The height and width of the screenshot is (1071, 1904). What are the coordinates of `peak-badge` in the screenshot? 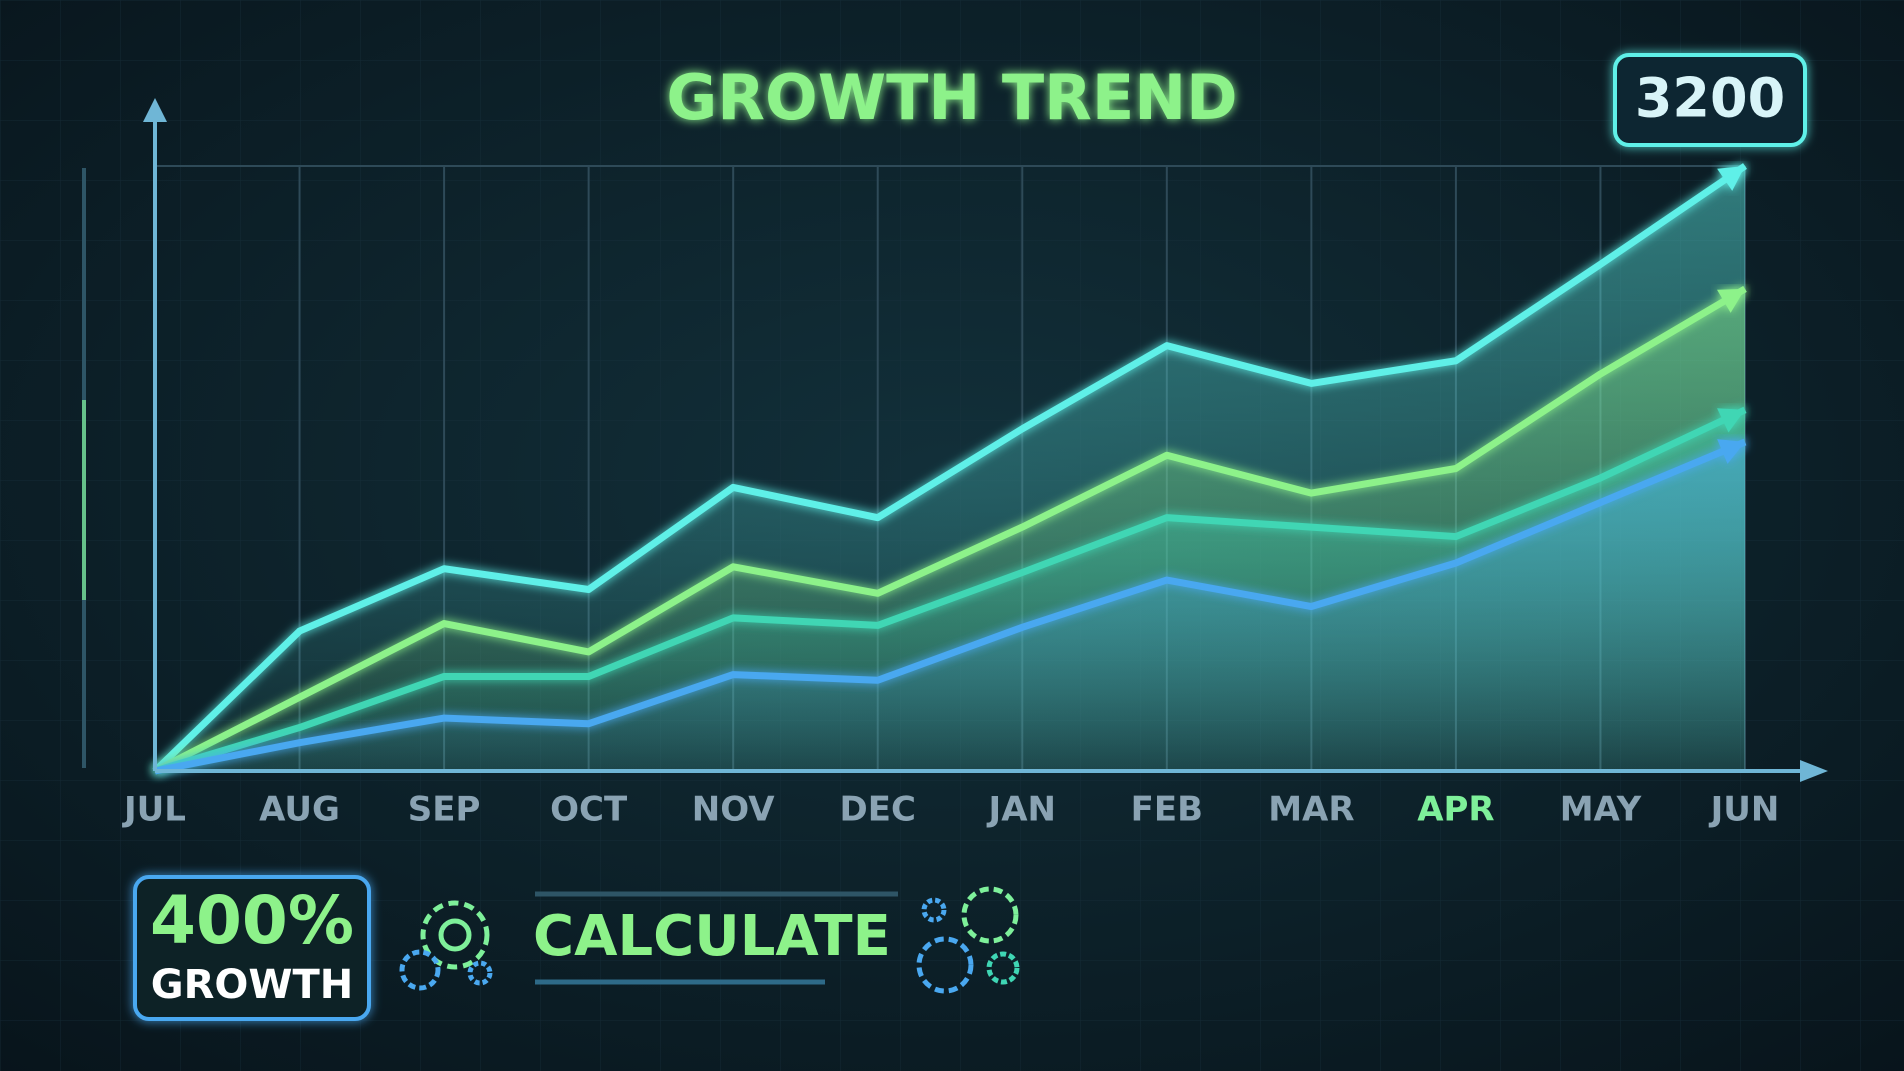 It's located at (1710, 100).